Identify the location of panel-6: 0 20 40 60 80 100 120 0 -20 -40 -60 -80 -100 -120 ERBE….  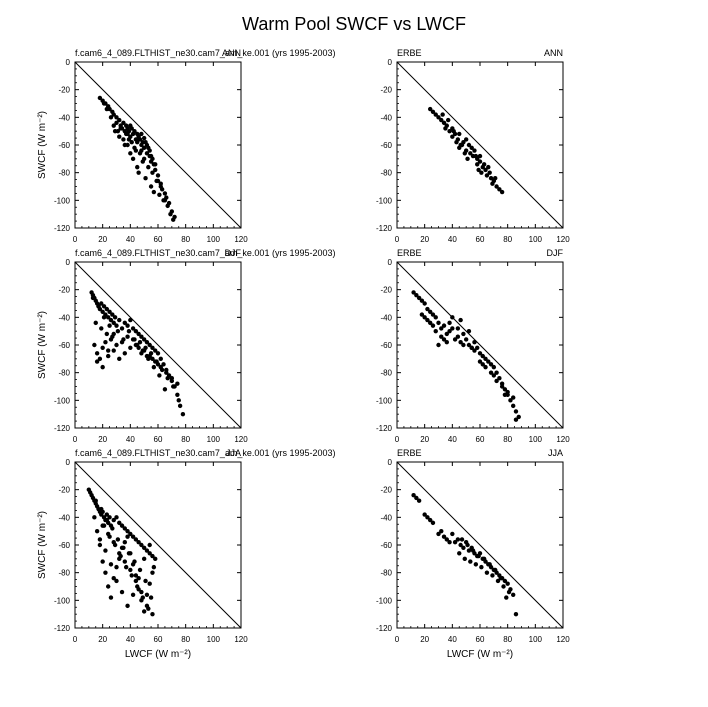
(473, 554).